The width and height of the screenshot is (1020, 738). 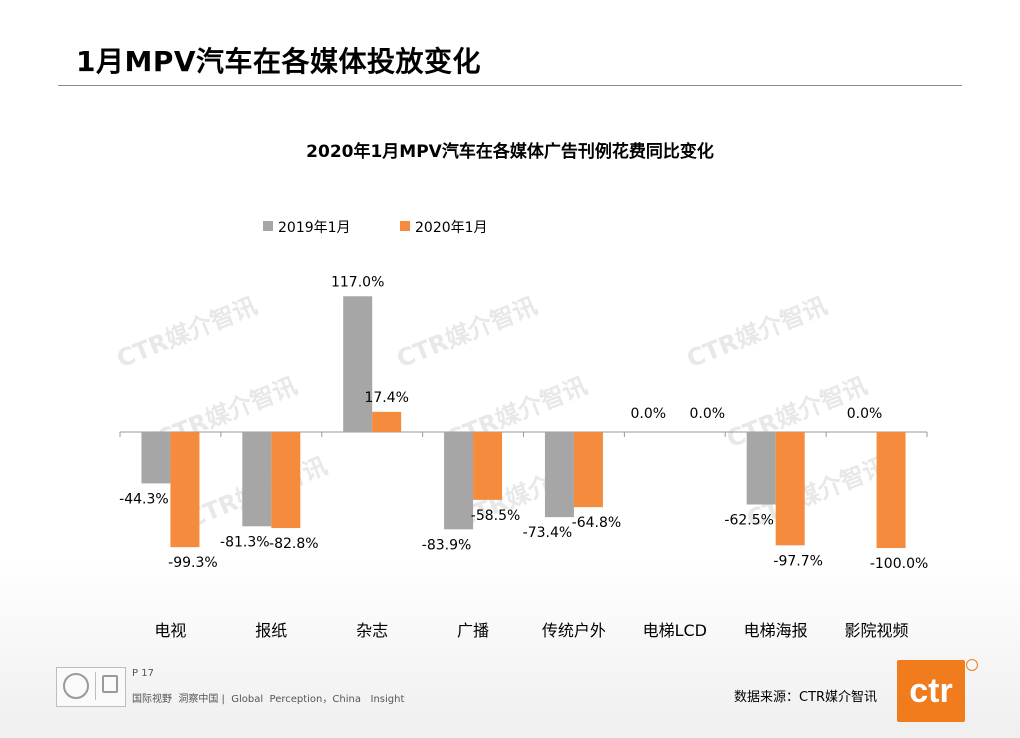 What do you see at coordinates (314, 228) in the screenshot?
I see `legend-label-2019: 2019年1月` at bounding box center [314, 228].